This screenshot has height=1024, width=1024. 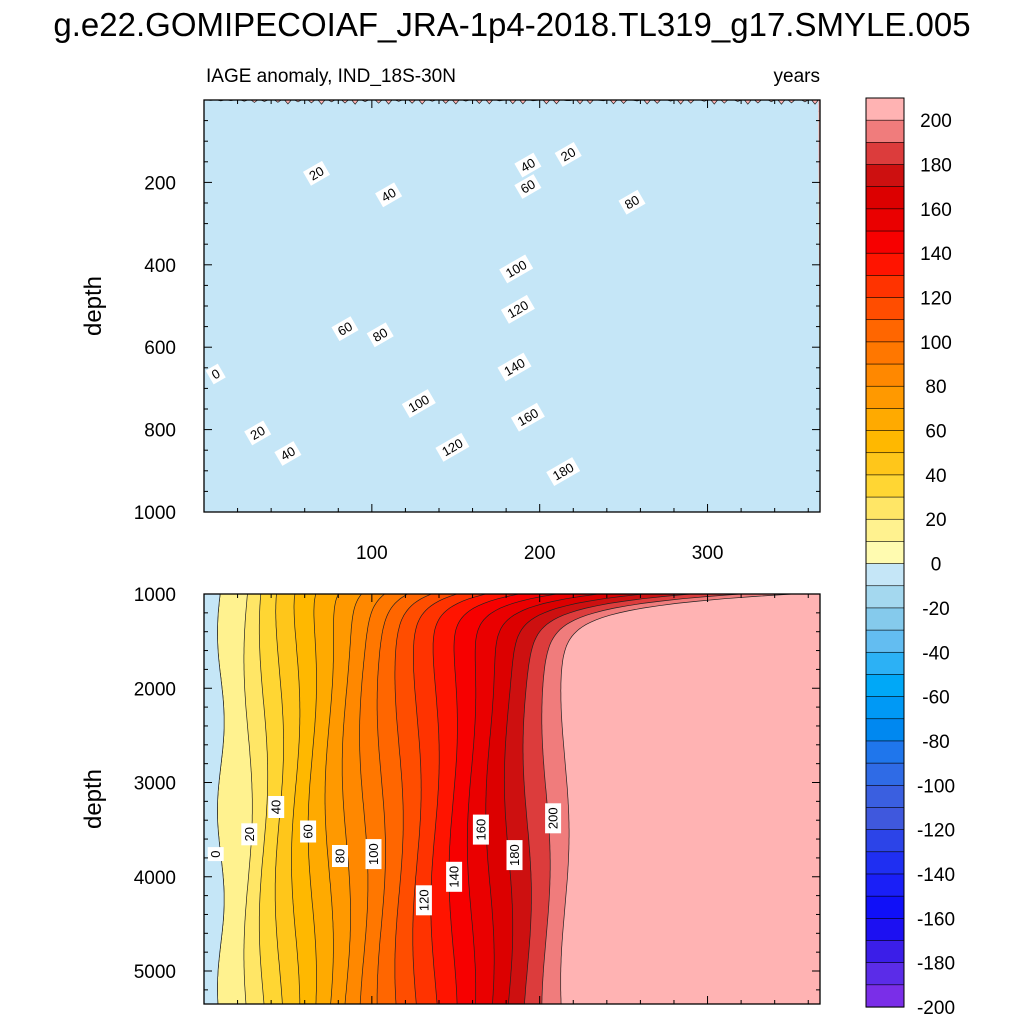 What do you see at coordinates (155, 595) in the screenshot?
I see `bottom-y-tick-label: 1000` at bounding box center [155, 595].